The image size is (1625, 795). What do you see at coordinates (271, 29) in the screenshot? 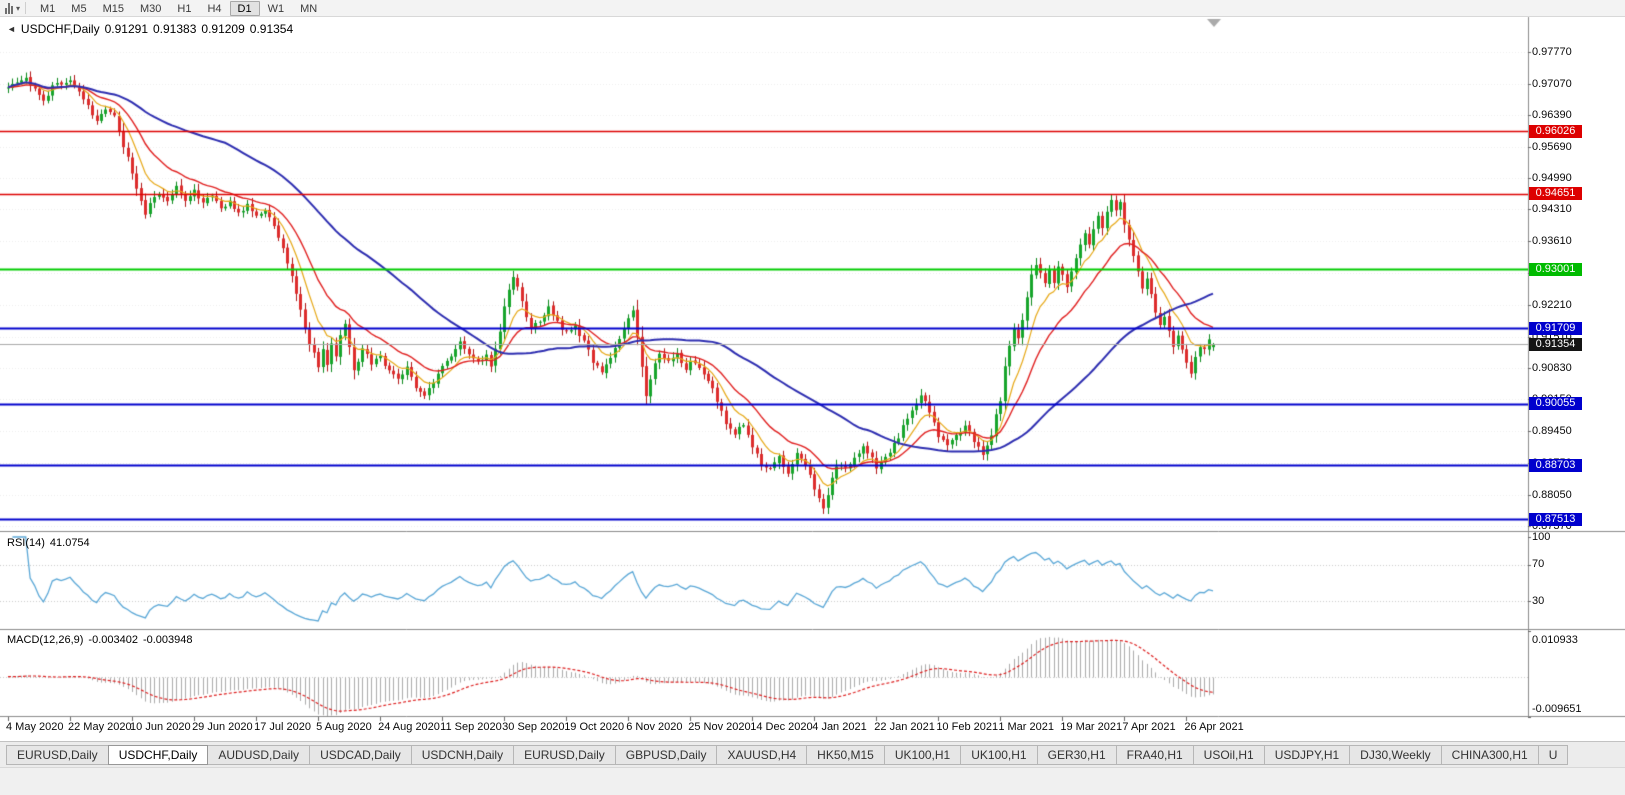
I see `chart-close-value: 0.91354` at bounding box center [271, 29].